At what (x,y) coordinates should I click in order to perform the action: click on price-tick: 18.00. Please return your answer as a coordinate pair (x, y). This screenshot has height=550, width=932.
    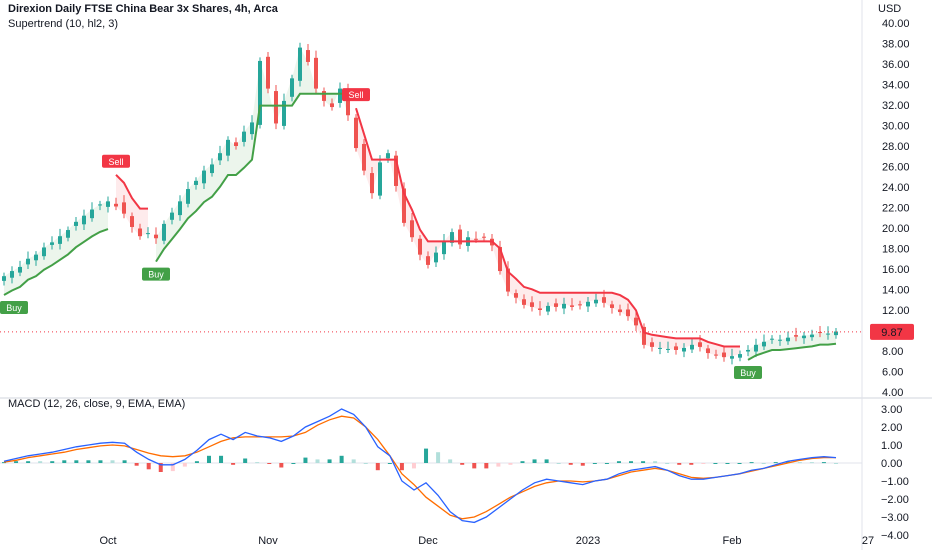
    Looking at the image, I should click on (896, 250).